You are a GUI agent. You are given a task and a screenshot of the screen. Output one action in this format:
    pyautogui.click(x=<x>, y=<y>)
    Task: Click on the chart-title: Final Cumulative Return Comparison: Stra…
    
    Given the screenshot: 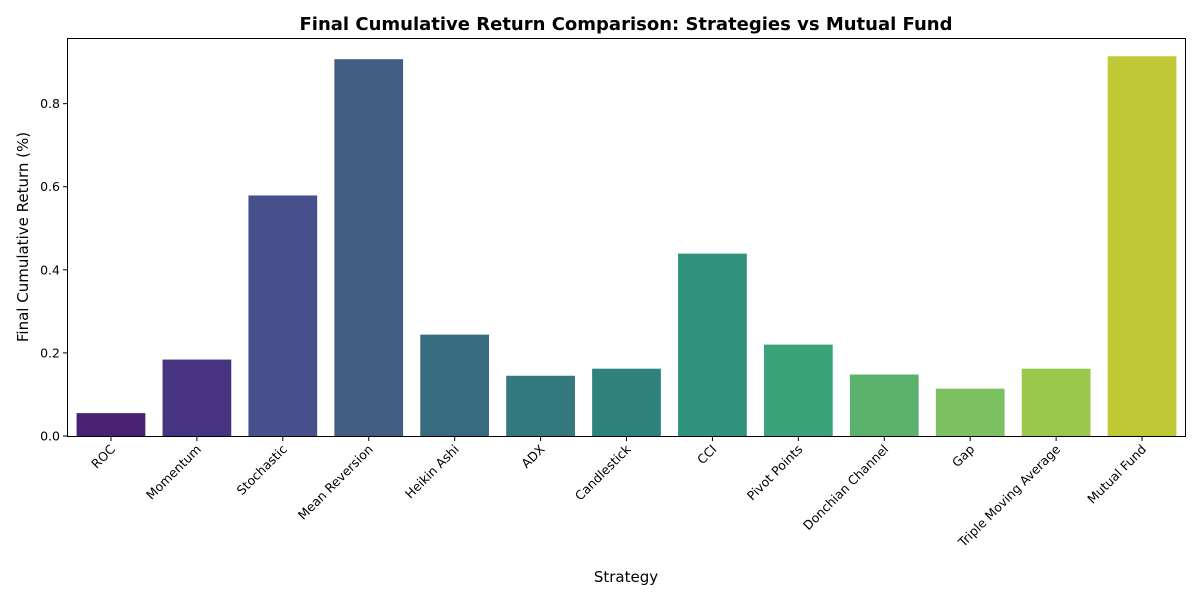 What is the action you would take?
    pyautogui.click(x=626, y=24)
    